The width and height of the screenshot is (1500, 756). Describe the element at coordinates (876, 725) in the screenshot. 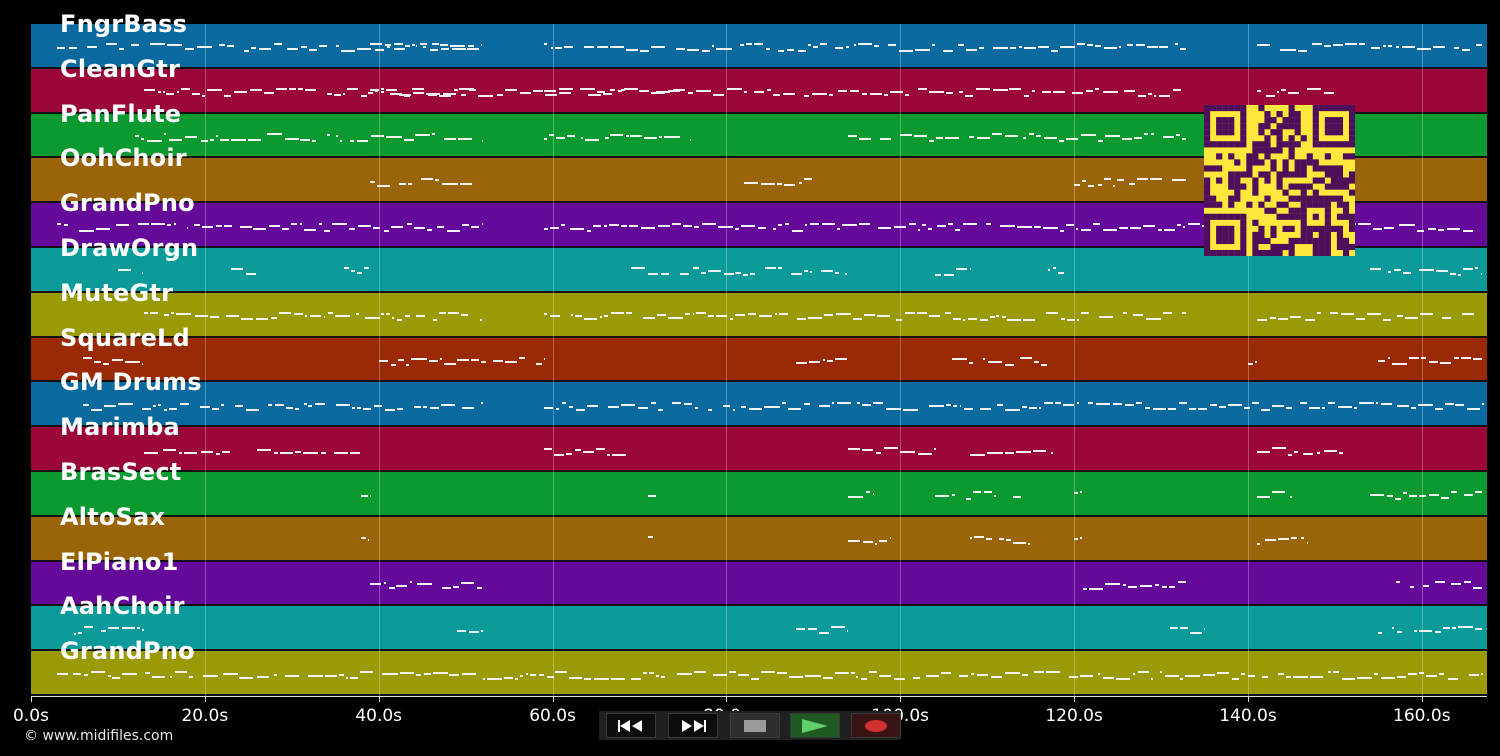

I see `record-button` at that location.